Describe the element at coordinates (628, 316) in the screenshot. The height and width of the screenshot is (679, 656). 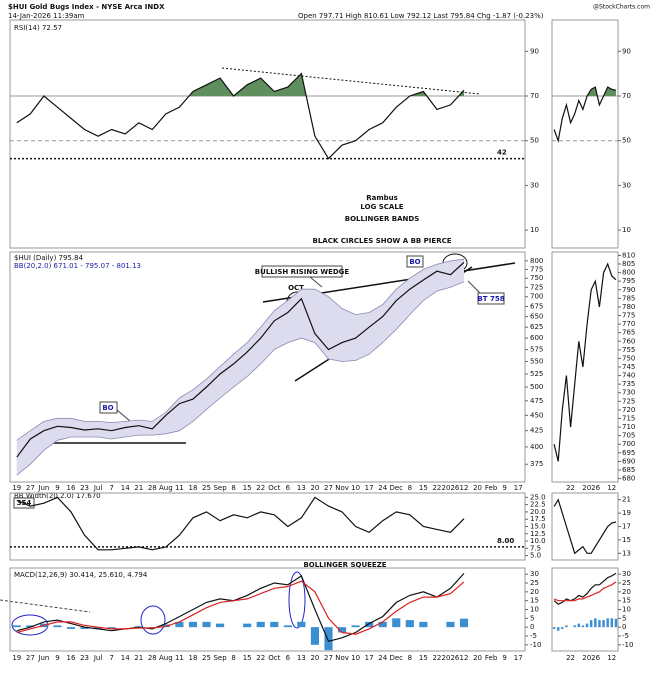
I see `y-tick-label: 775` at that location.